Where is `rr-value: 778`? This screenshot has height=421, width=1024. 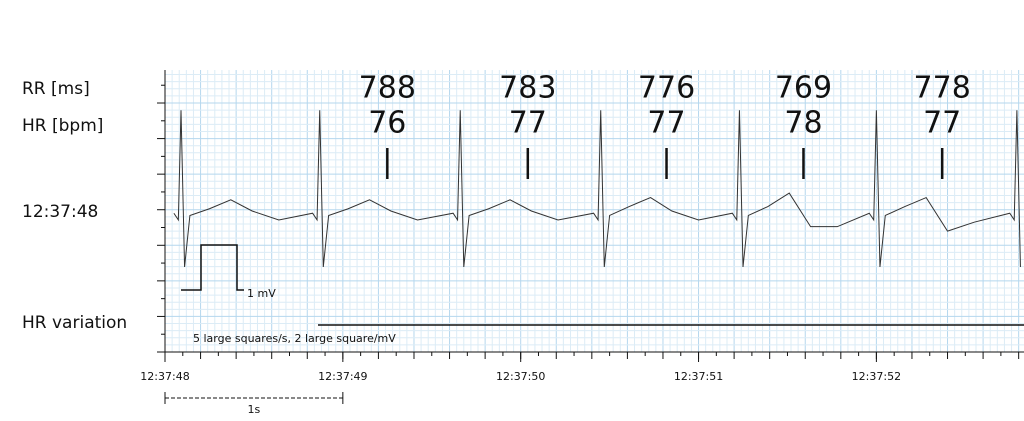
rr-value: 778 is located at coordinates (942, 88).